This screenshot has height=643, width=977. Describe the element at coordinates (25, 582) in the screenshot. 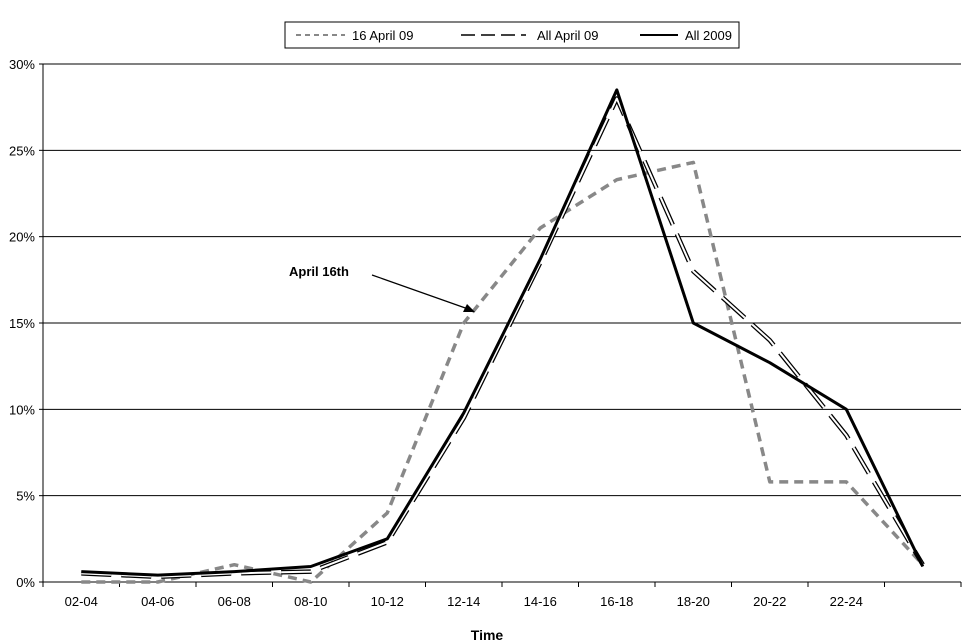

I see `y-tick-label: 0%` at that location.